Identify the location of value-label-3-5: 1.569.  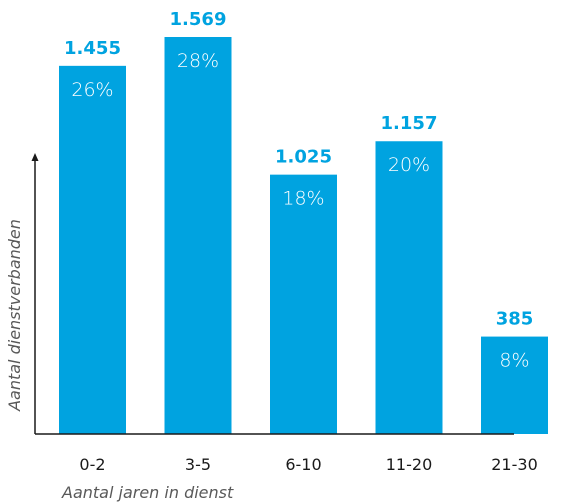
(198, 19).